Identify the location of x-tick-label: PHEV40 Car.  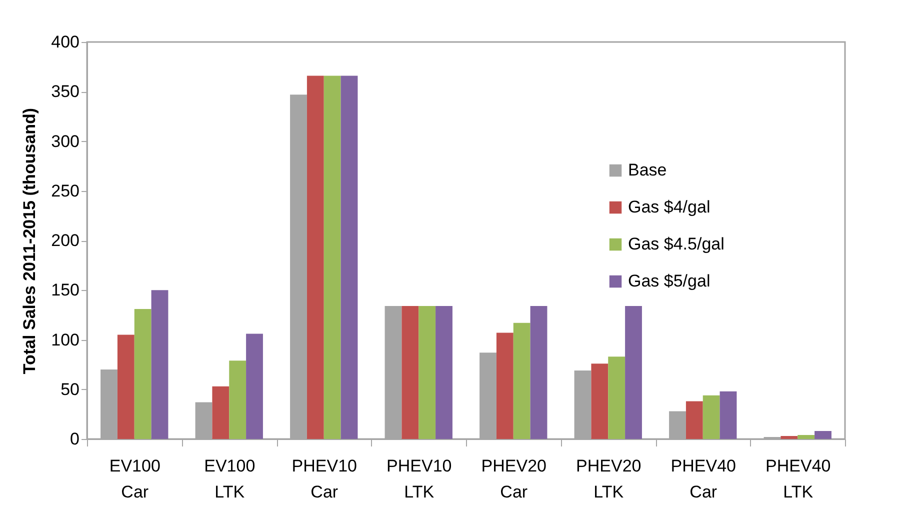
(703, 479).